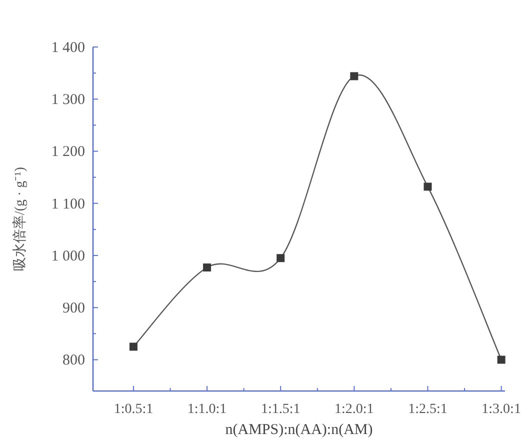  What do you see at coordinates (134, 409) in the screenshot?
I see `x-tick-label: 1:0.5:1` at bounding box center [134, 409].